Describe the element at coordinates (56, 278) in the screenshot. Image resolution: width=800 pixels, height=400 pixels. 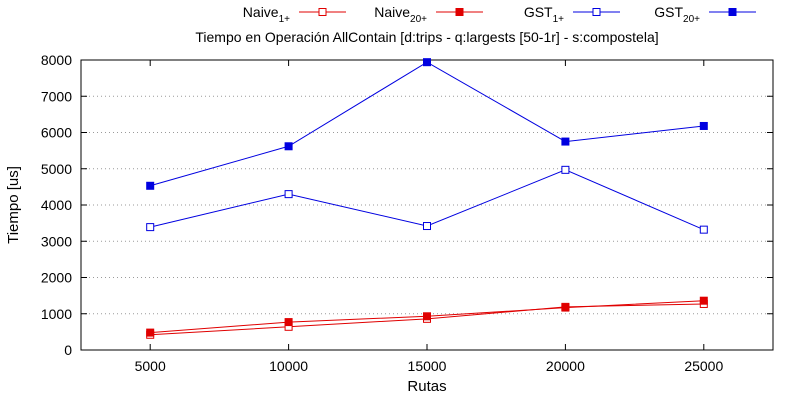
I see `y-tick-label: 2000` at that location.